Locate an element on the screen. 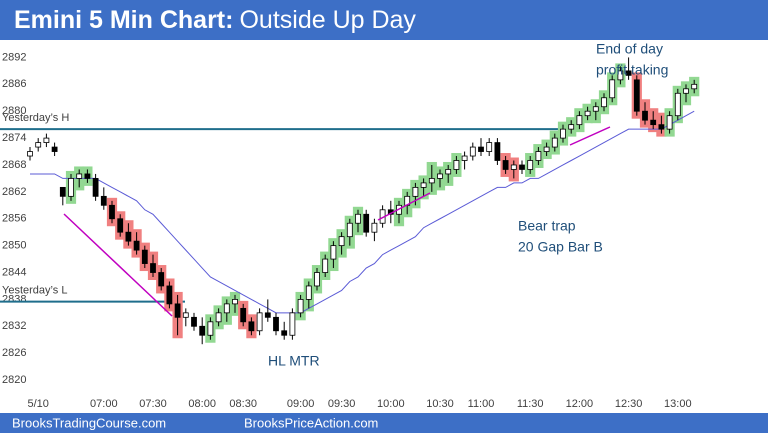 Image resolution: width=768 pixels, height=433 pixels. title-lead: Emini 5 Min Chart: is located at coordinates (123, 20).